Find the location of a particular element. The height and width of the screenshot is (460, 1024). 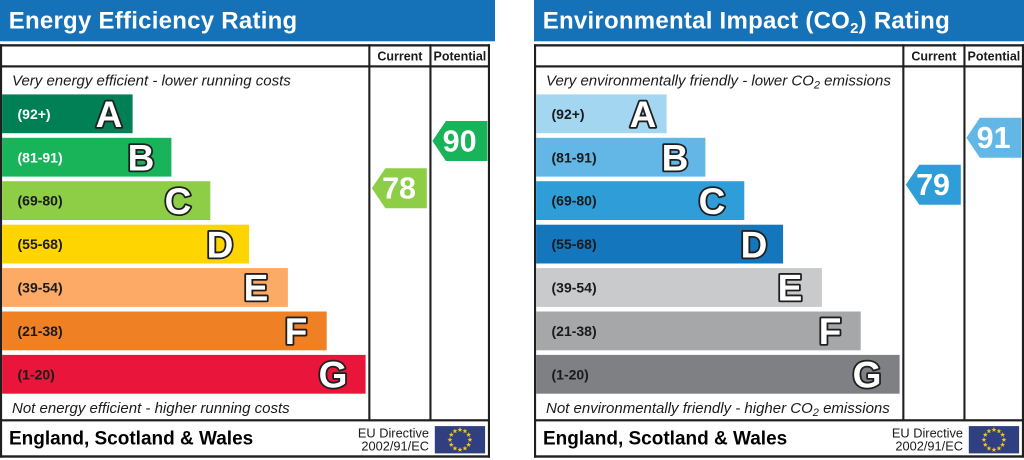

svg-text: 91 is located at coordinates (994, 138).